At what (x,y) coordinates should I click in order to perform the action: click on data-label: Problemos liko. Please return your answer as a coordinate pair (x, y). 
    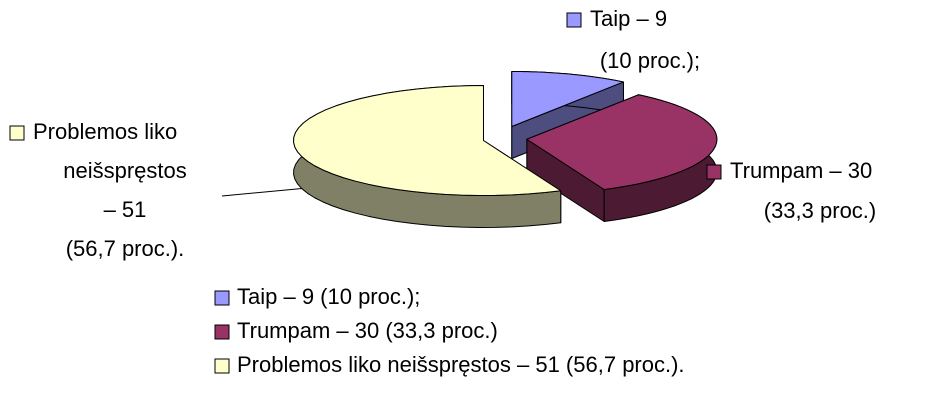
    Looking at the image, I should click on (105, 131).